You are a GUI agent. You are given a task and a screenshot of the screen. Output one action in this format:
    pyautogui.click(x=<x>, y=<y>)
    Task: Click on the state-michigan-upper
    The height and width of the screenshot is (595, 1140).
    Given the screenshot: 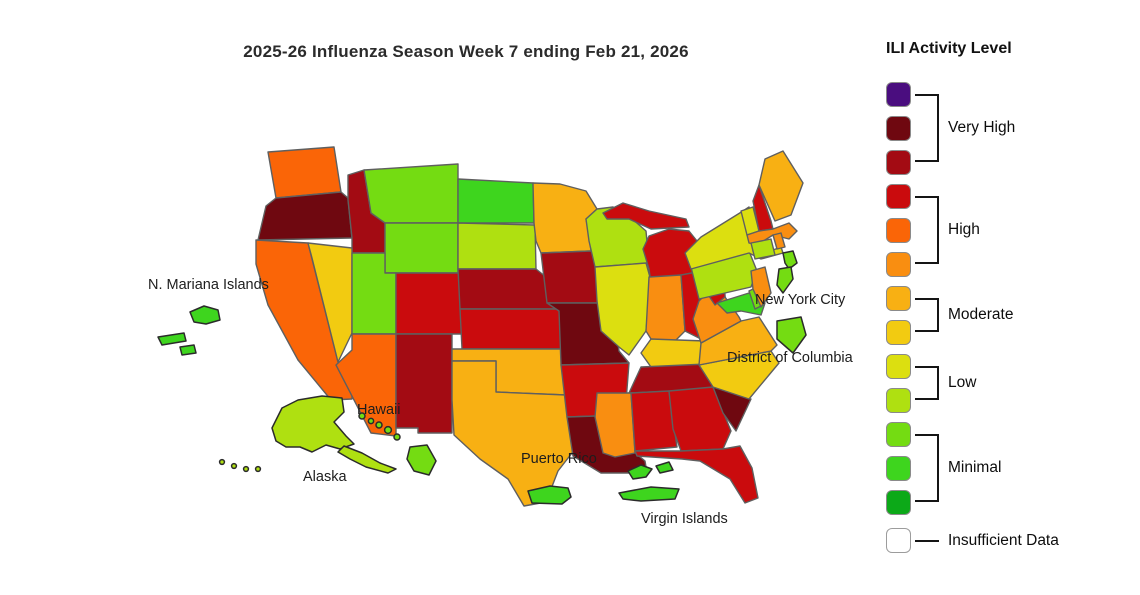 What is the action you would take?
    pyautogui.click(x=646, y=216)
    